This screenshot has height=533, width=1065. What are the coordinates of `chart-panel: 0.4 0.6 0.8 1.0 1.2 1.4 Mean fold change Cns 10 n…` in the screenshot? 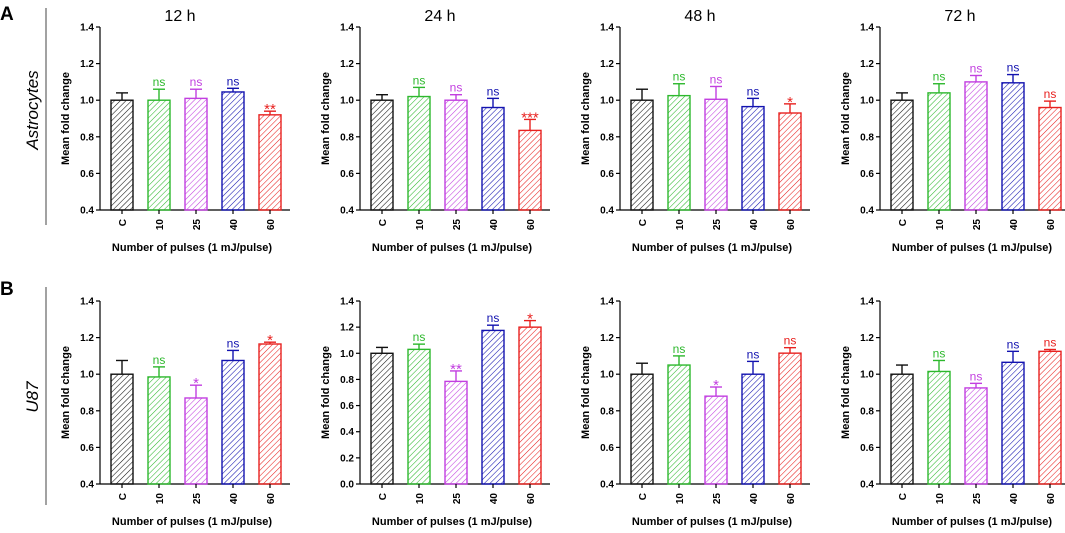 It's located at (952, 412).